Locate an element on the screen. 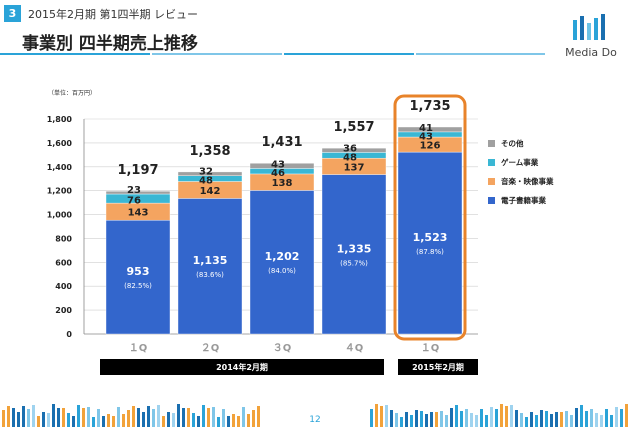 The image size is (630, 441). data-label-game: 46 is located at coordinates (278, 173).